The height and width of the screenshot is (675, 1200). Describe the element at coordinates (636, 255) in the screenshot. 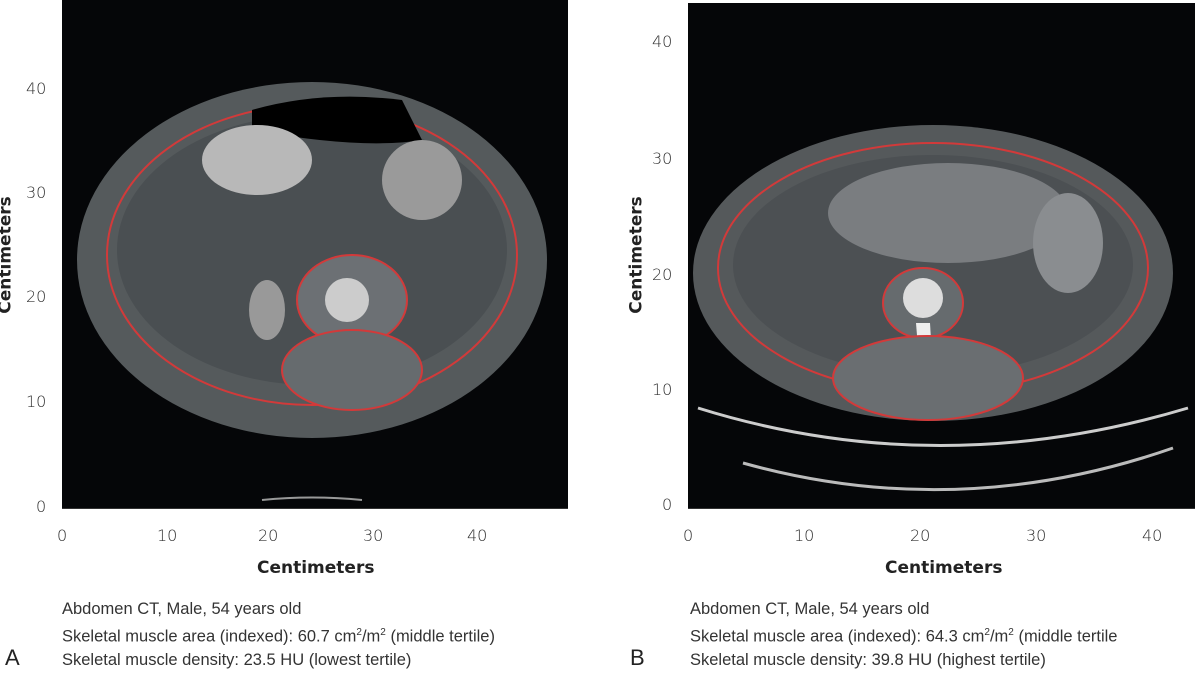

I see `y-axis-label-b: Centimeters` at that location.